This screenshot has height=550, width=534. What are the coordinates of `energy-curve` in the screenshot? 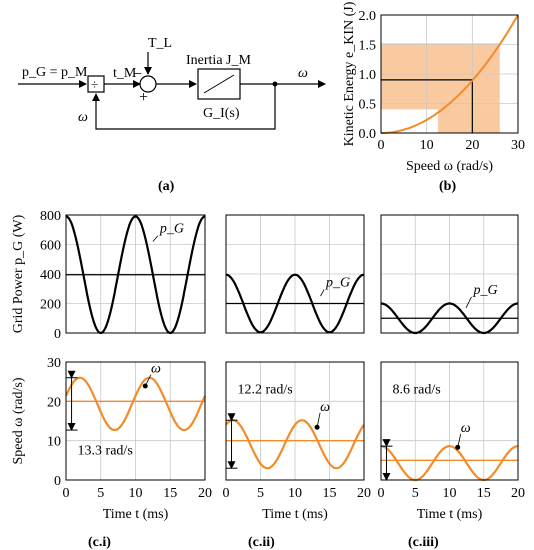 It's located at (450, 74).